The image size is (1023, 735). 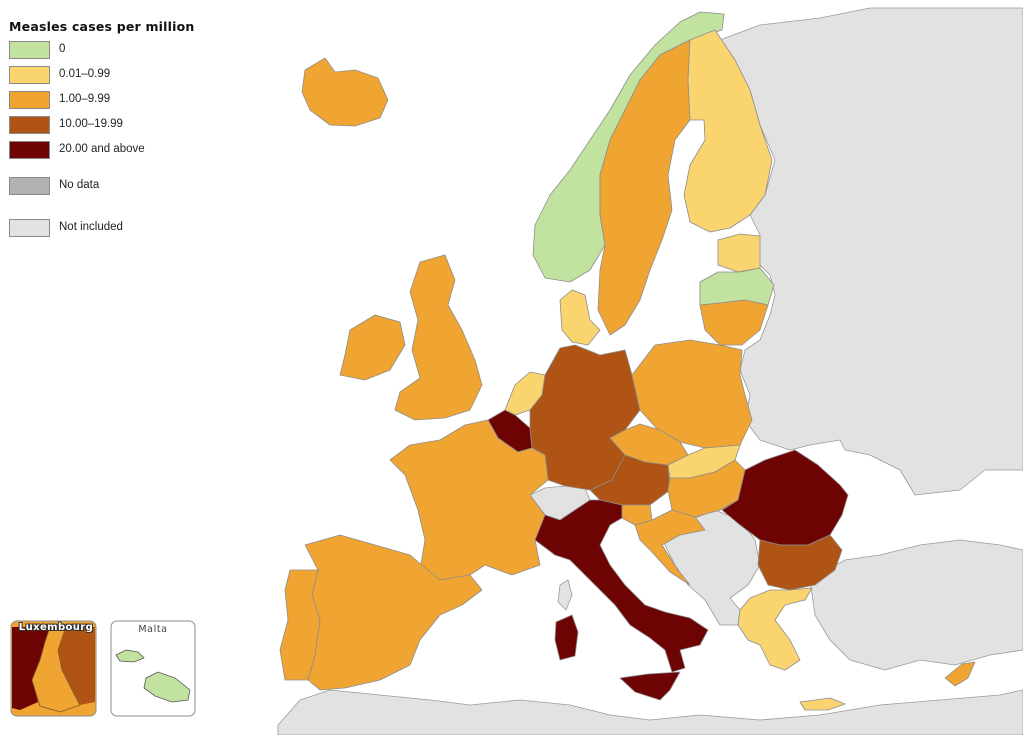 What do you see at coordinates (644, 187) in the screenshot?
I see `country-sweden` at bounding box center [644, 187].